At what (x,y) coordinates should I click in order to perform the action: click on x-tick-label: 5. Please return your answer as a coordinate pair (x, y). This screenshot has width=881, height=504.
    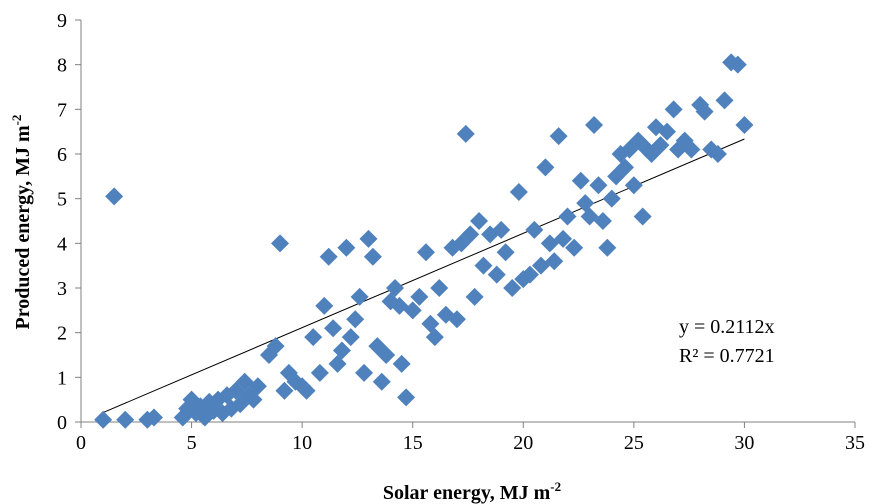
    Looking at the image, I should click on (192, 443).